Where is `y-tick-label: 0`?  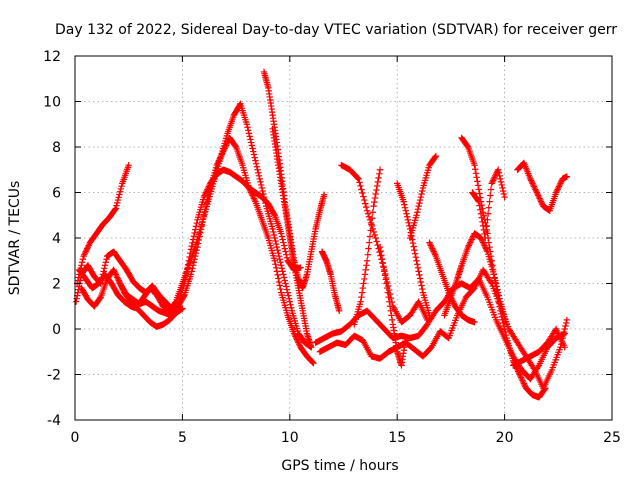 y-tick-label: 0 is located at coordinates (56, 330).